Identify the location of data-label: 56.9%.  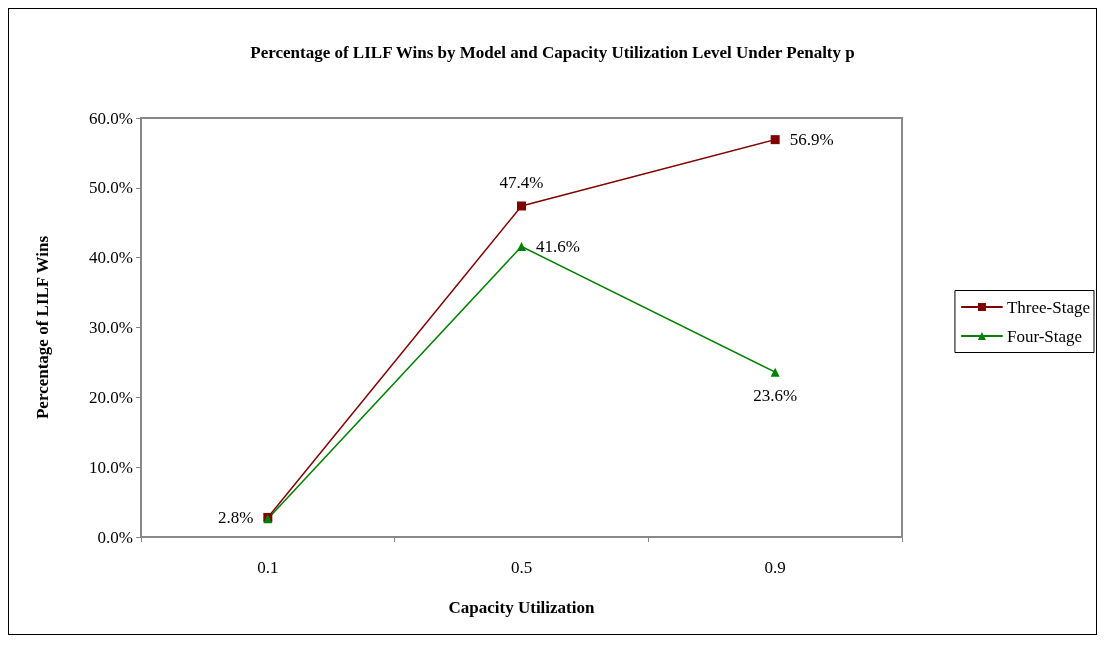
(811, 140).